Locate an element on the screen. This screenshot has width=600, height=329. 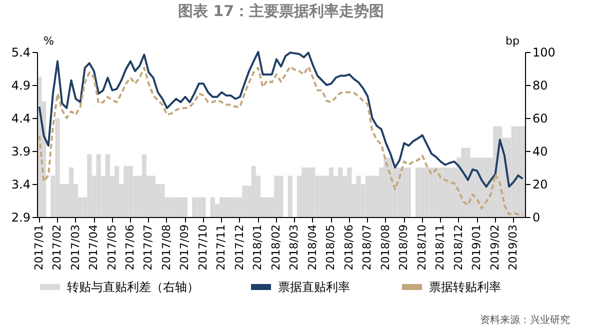
y-tick-label: 3.4 is located at coordinates (20, 185).